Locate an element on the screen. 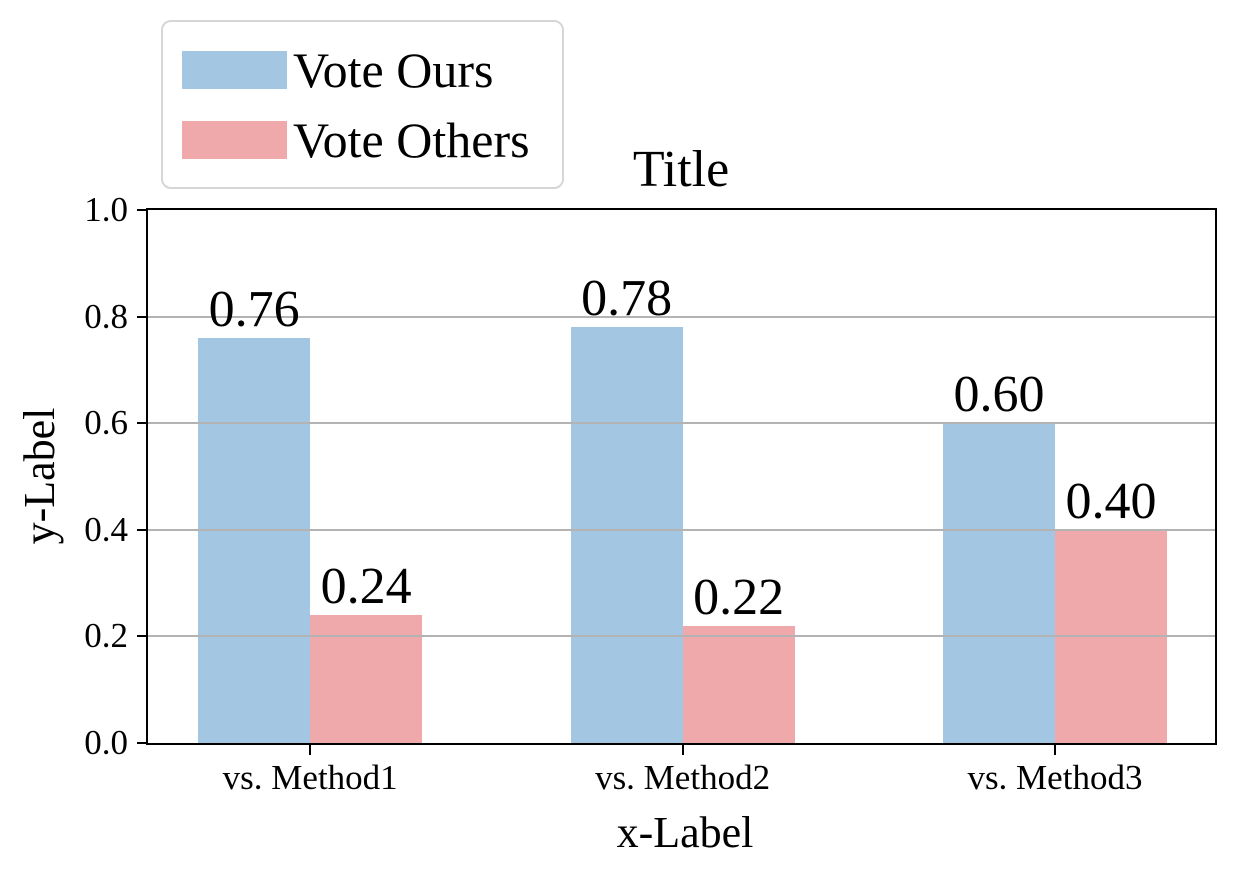  legend-label: Vote Others is located at coordinates (411, 139).